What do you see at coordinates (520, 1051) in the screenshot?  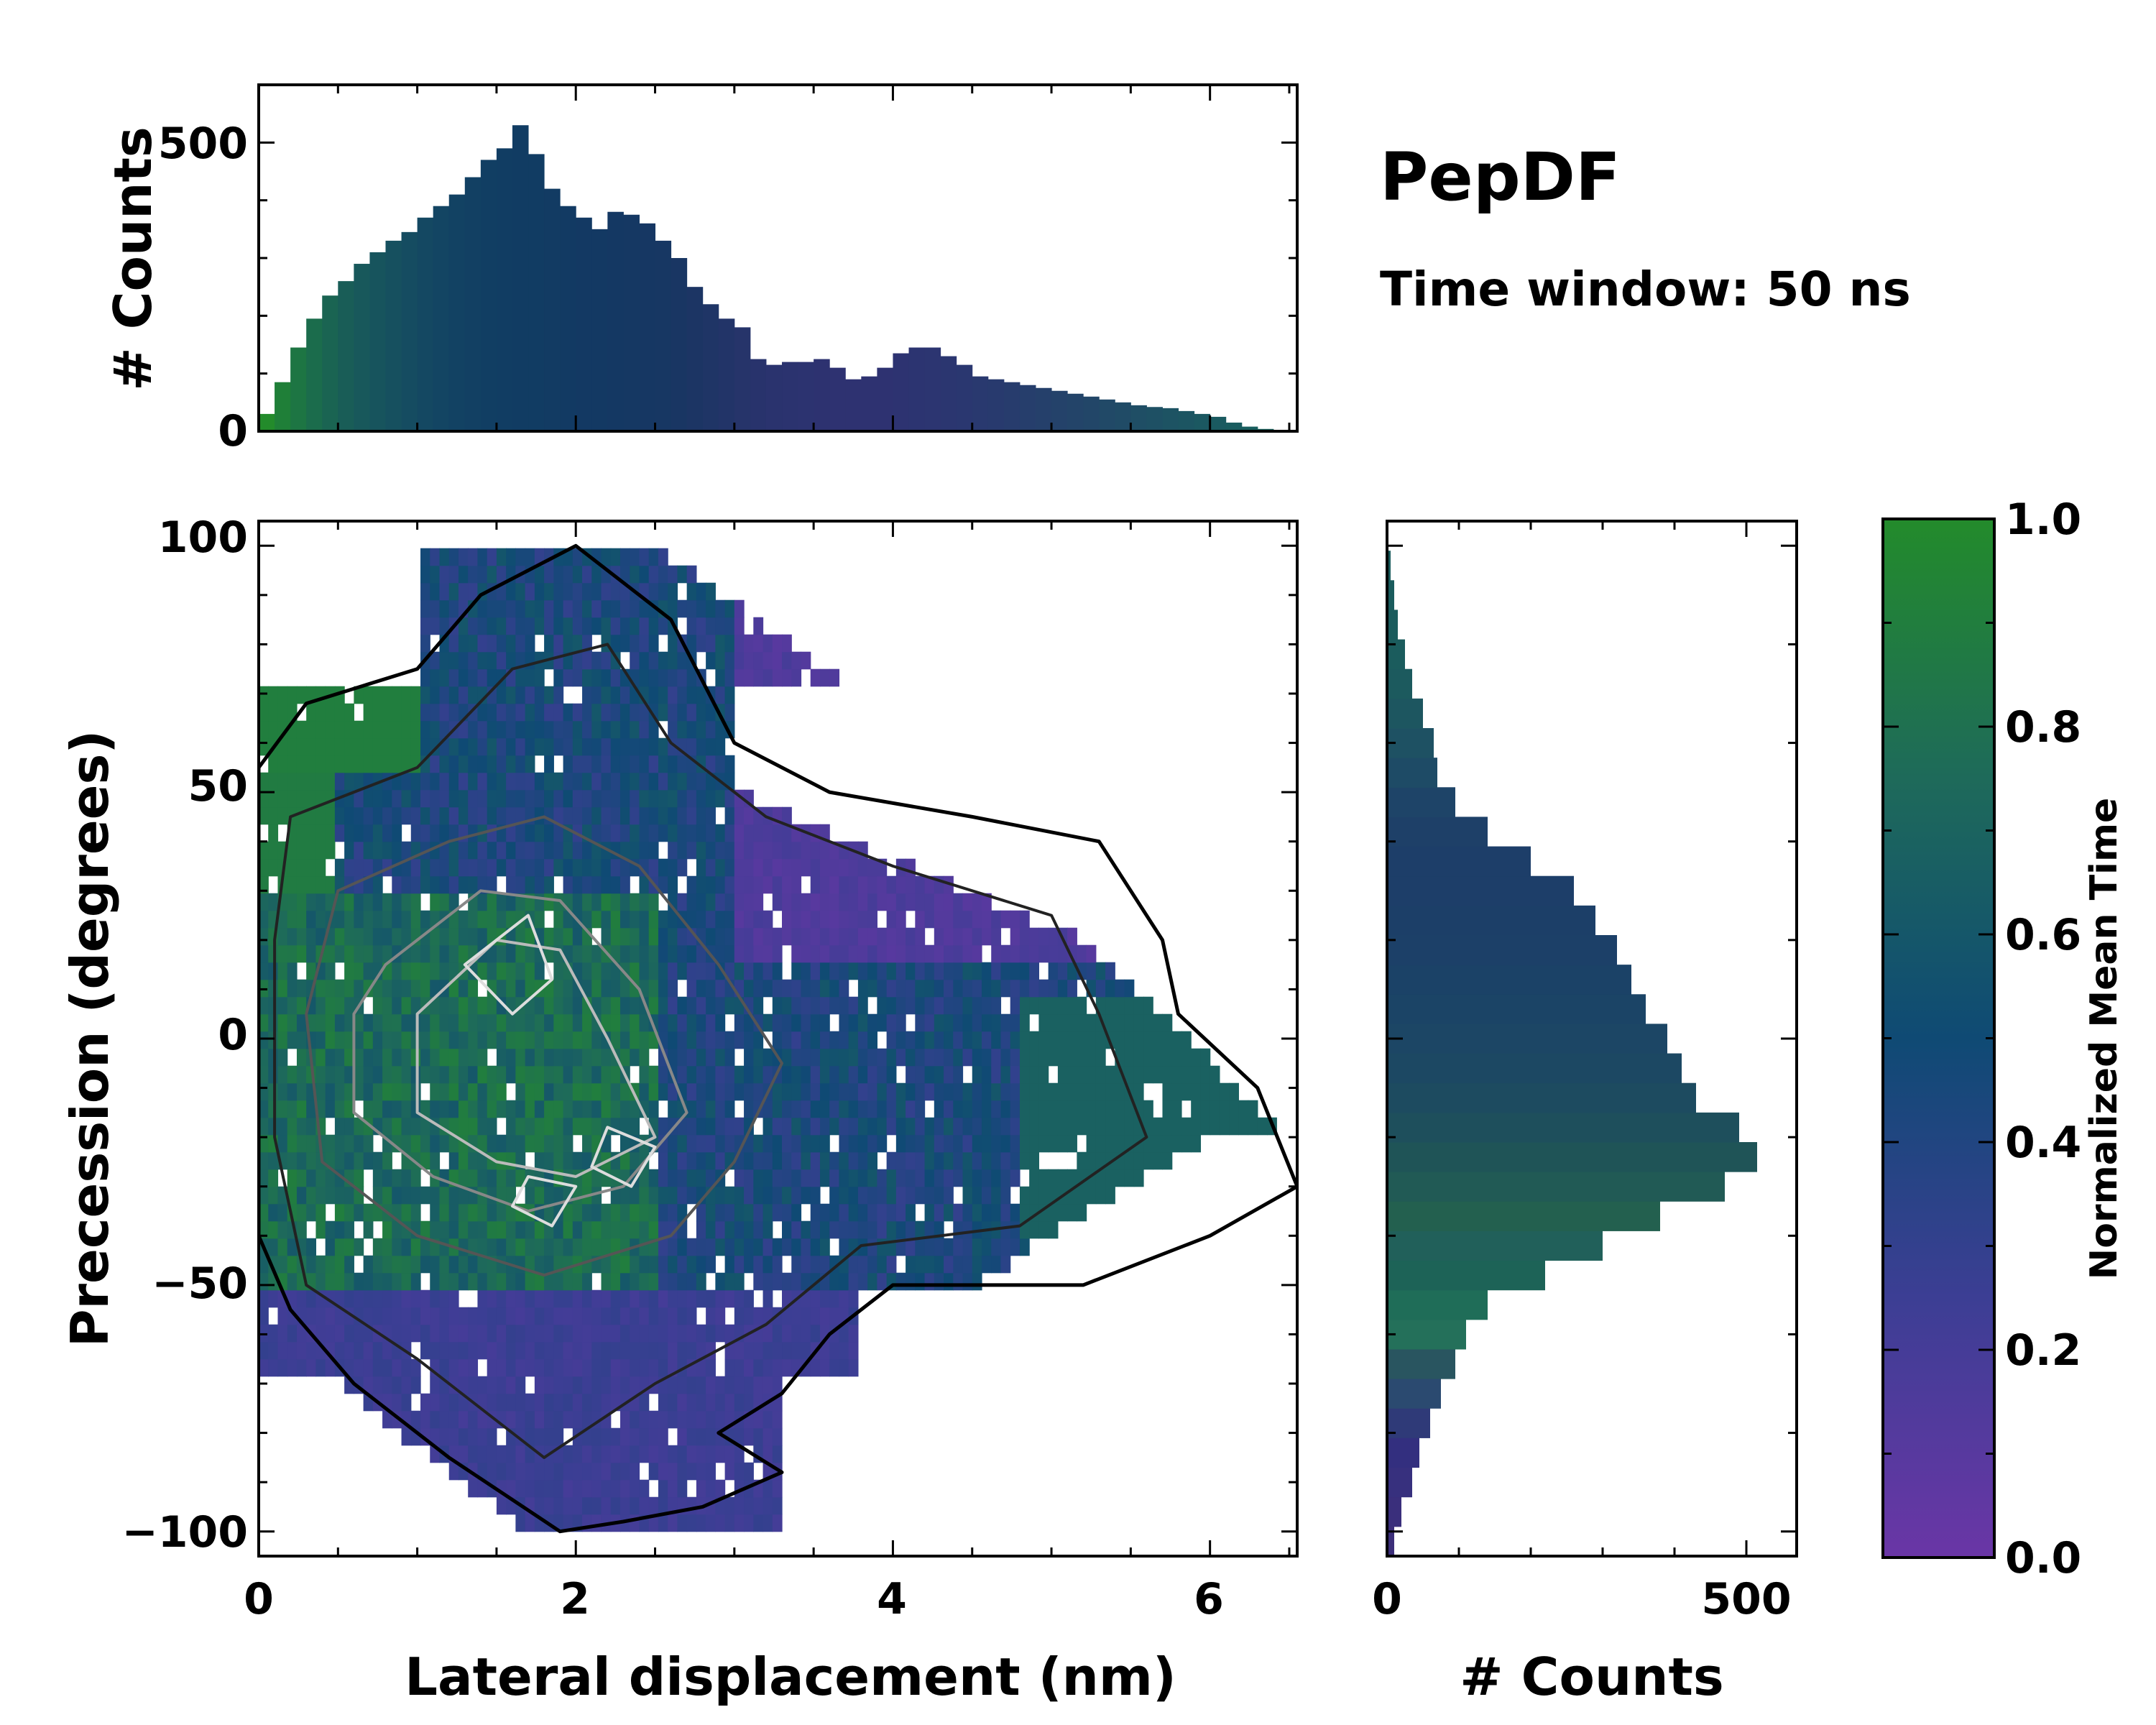 I see `contour-line` at bounding box center [520, 1051].